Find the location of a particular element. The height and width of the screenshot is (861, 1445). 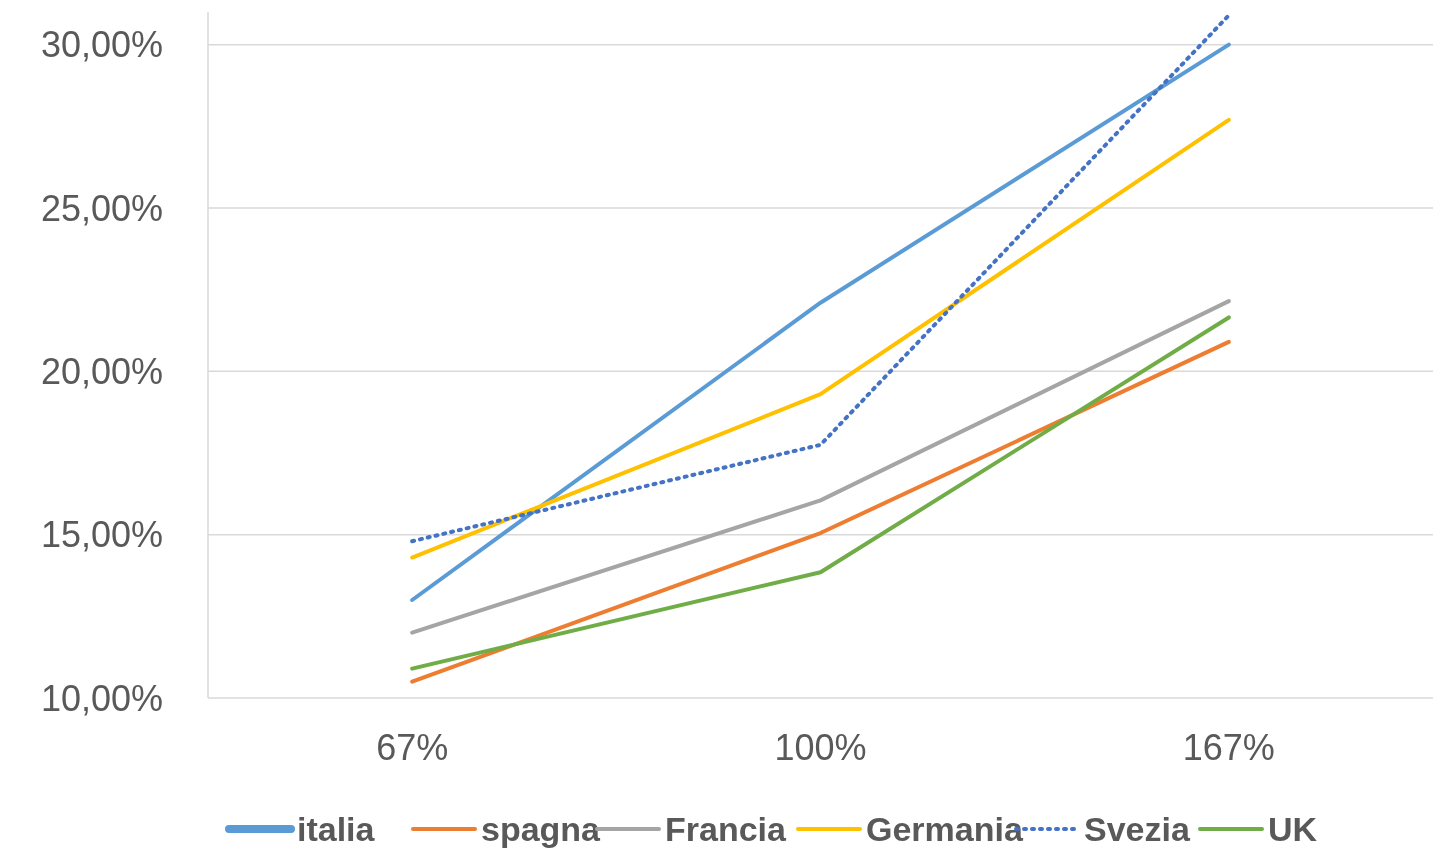

y-tick-label: 20,00% is located at coordinates (101, 371).